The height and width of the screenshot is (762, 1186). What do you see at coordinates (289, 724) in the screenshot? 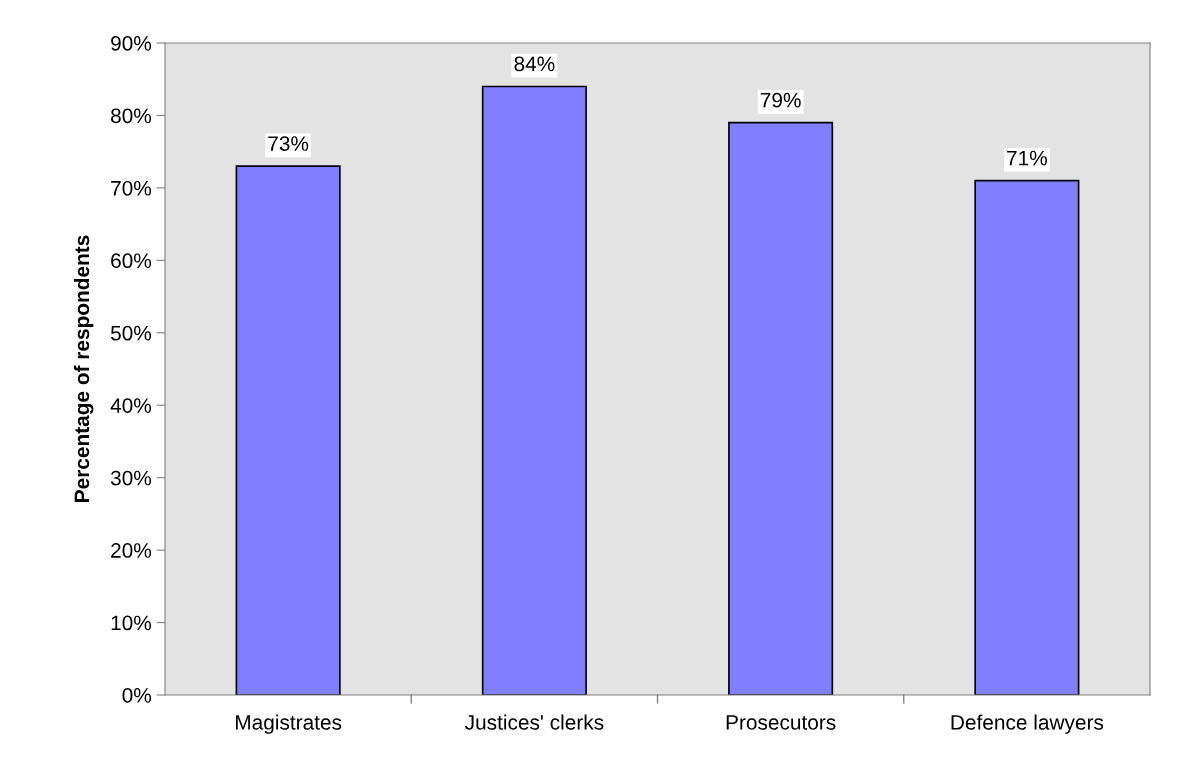
I see `x-tick-label: Magistrates` at bounding box center [289, 724].